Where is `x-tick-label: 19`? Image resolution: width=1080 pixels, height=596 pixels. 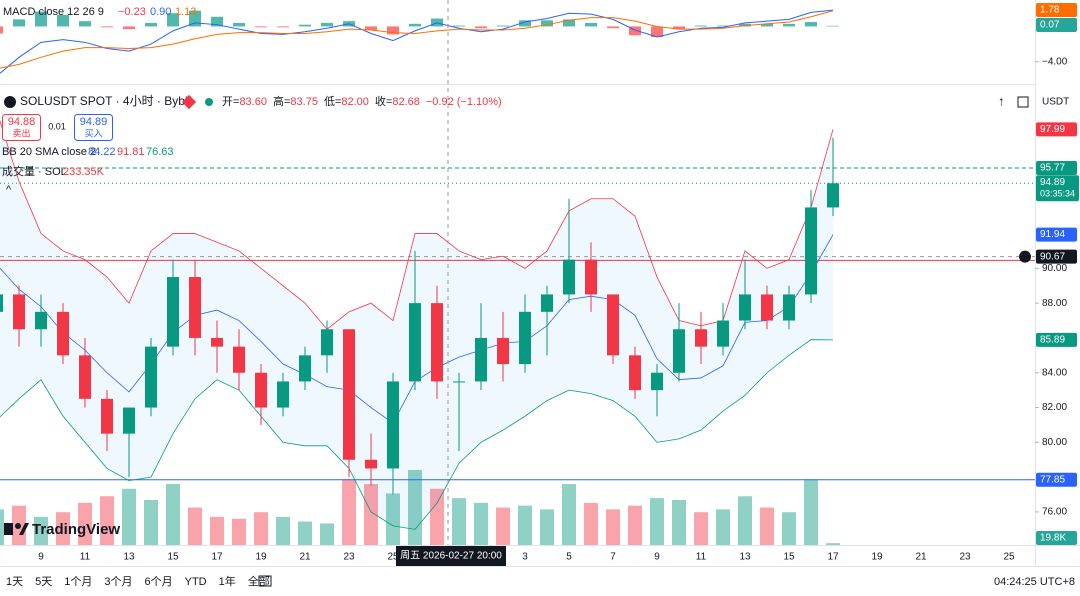
x-tick-label: 19 is located at coordinates (877, 557).